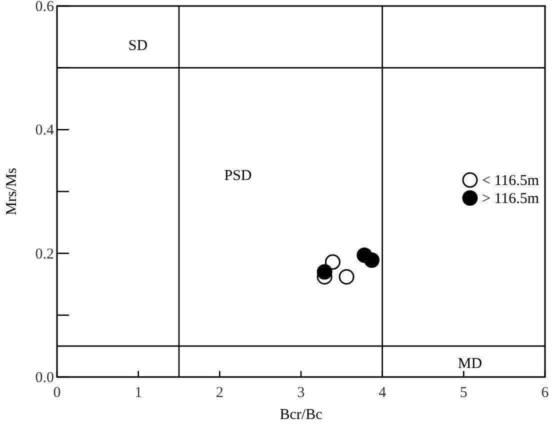  What do you see at coordinates (44, 130) in the screenshot?
I see `y-tick-label: 0.4` at bounding box center [44, 130].